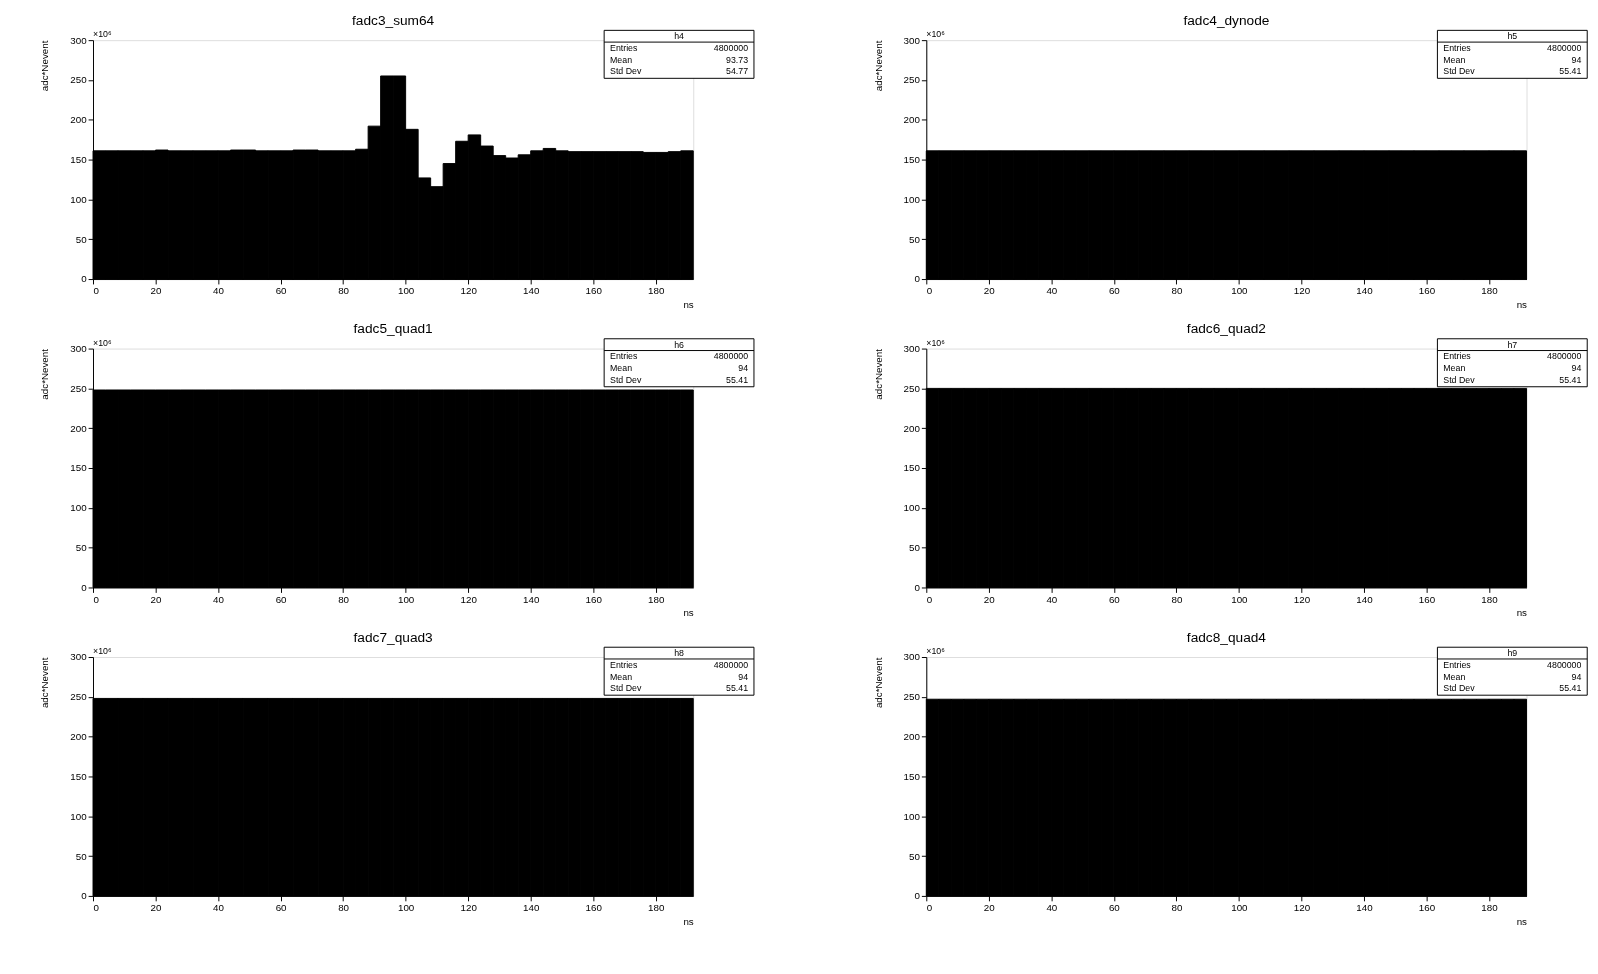  What do you see at coordinates (393, 329) in the screenshot?
I see `chart-title: fadc5_quad1` at bounding box center [393, 329].